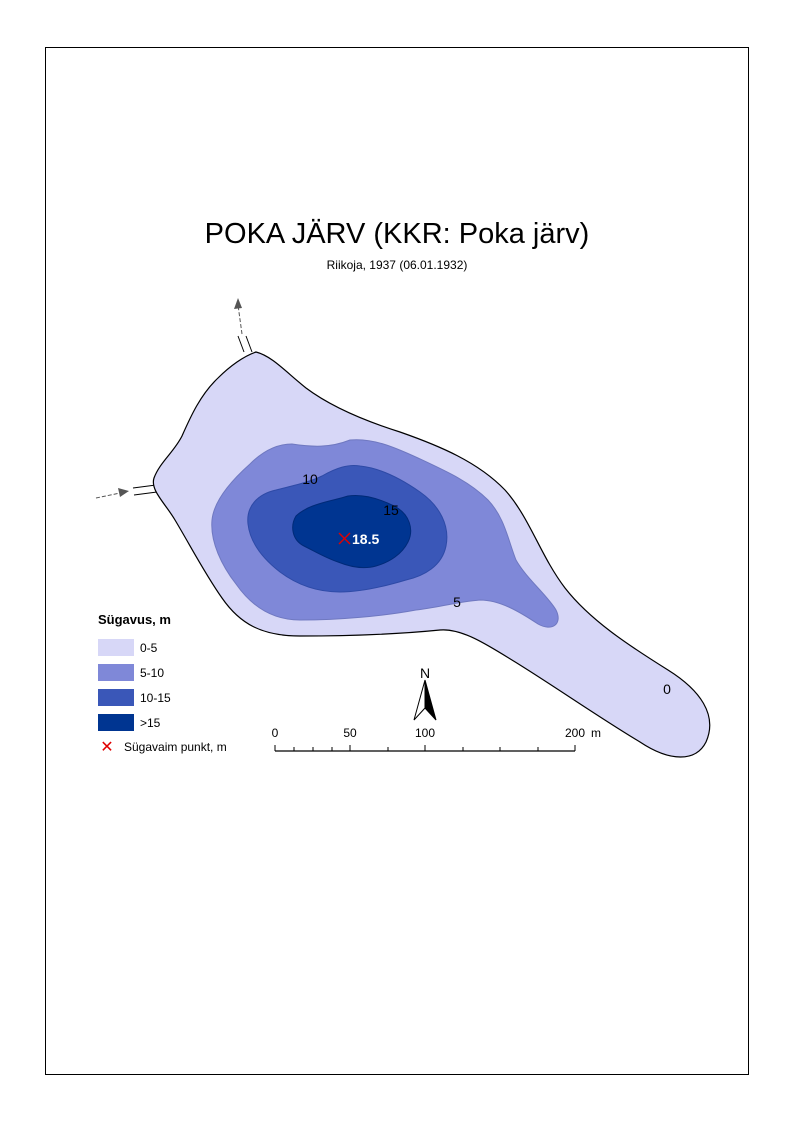 The height and width of the screenshot is (1122, 794). I want to click on red-x-icon: ✕, so click(107, 747).